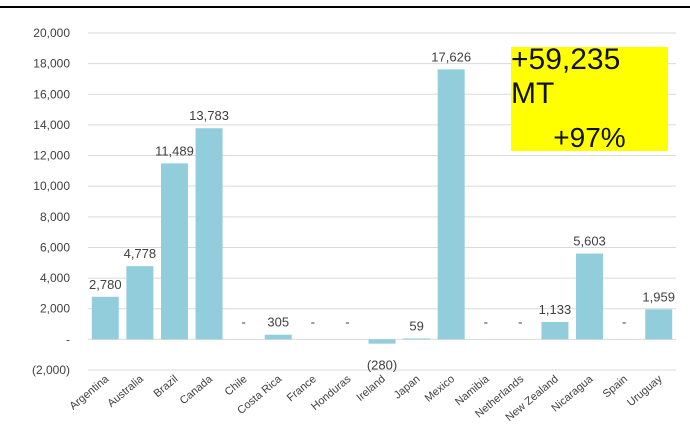  I want to click on data-label: 13,783, so click(209, 115).